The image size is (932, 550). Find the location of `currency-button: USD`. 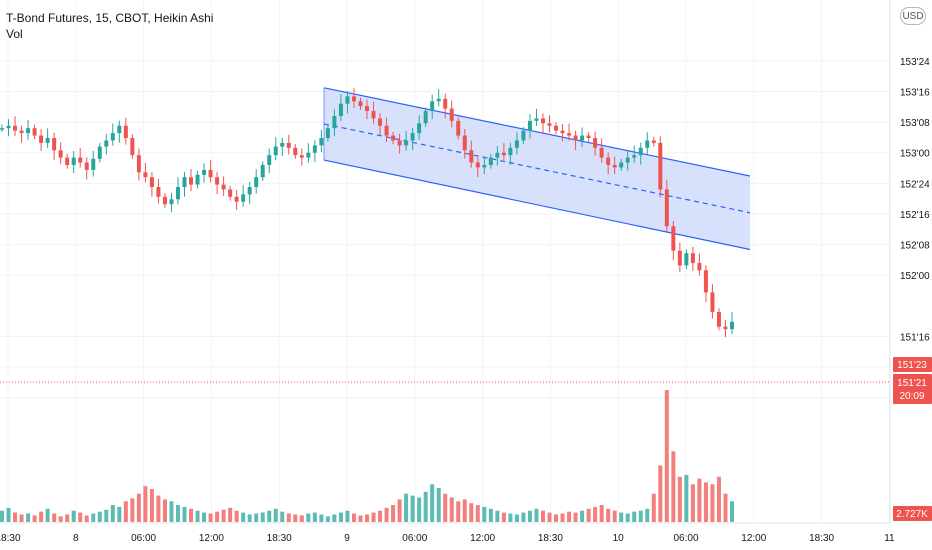

currency-button: USD is located at coordinates (913, 16).